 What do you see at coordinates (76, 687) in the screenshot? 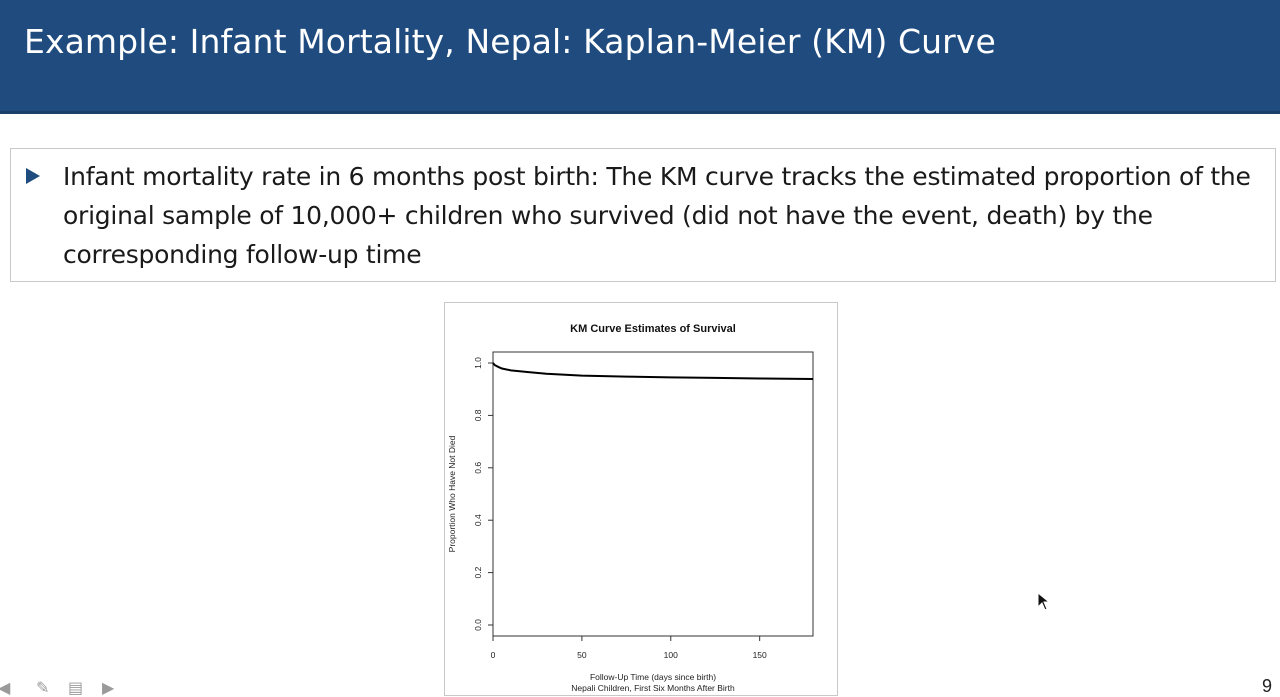
I see `slides-icon: ▤` at bounding box center [76, 687].